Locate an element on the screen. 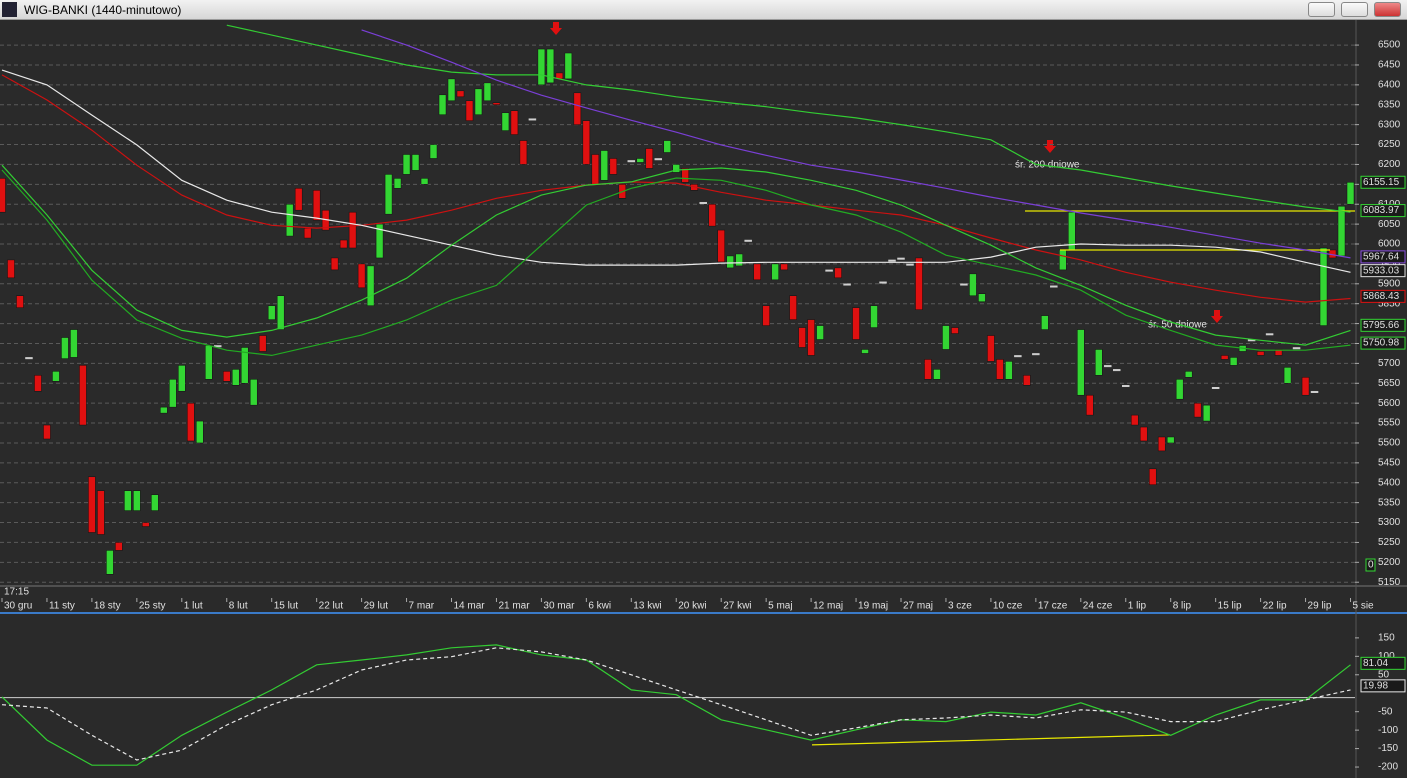 The image size is (1407, 778). y-tick-label: 6250 is located at coordinates (1389, 144).